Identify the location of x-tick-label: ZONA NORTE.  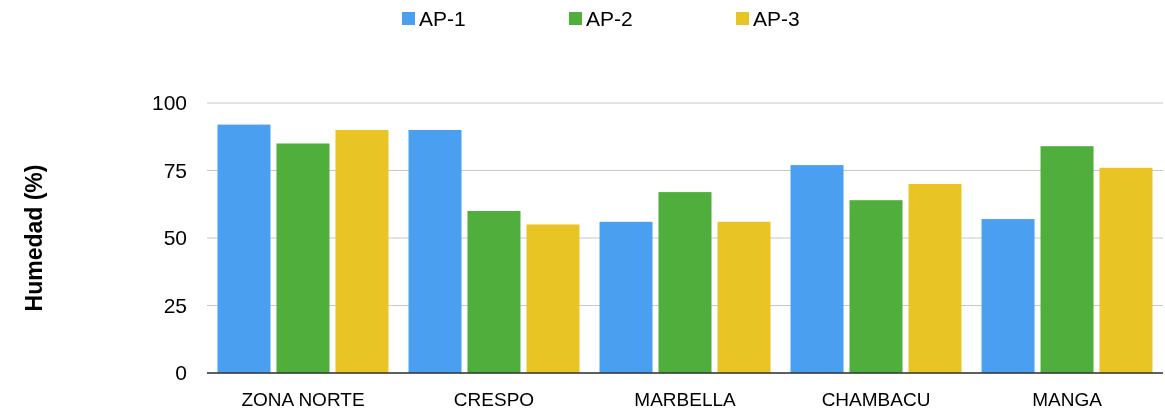
(303, 399).